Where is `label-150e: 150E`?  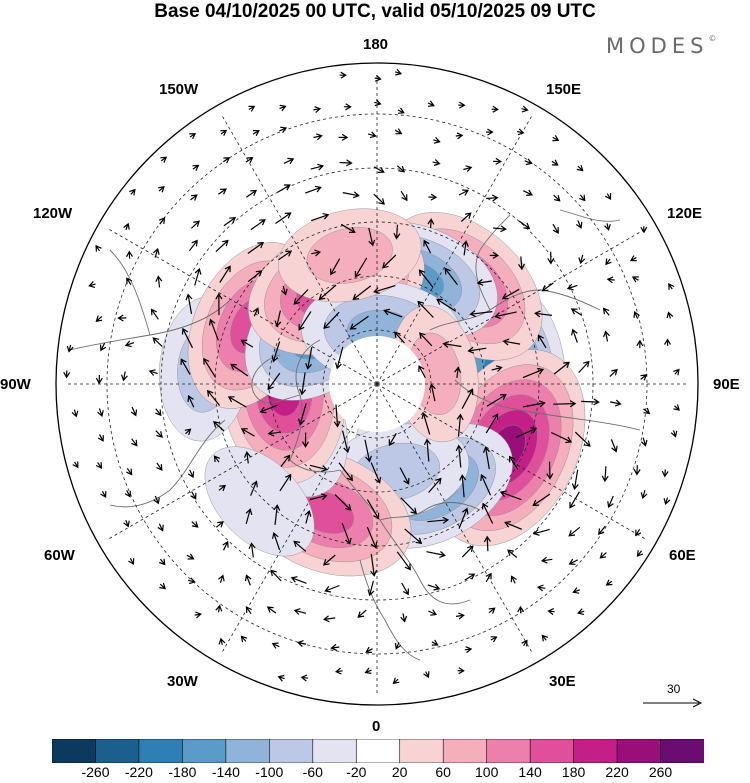 label-150e: 150E is located at coordinates (564, 89).